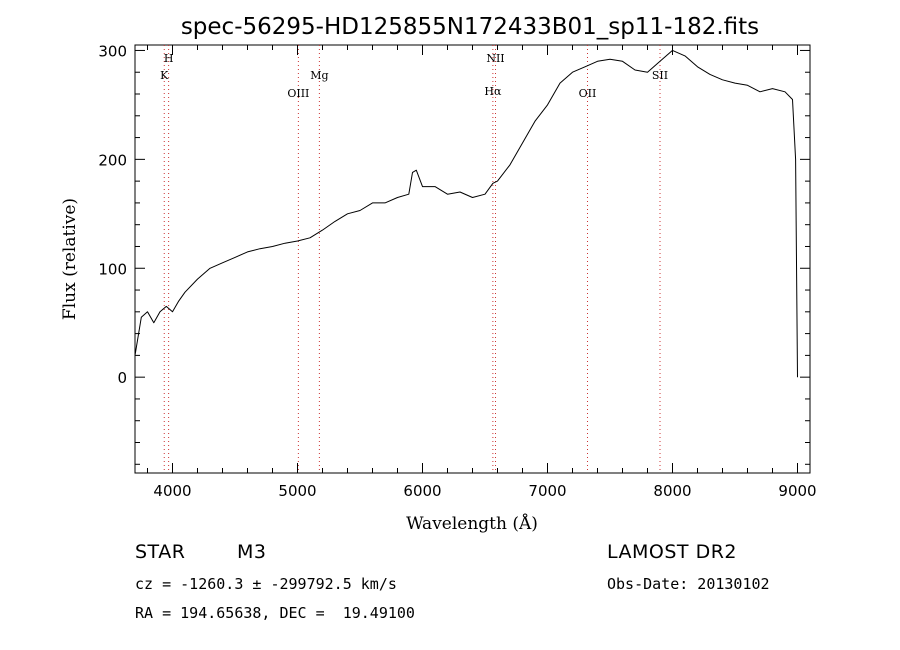  Describe the element at coordinates (112, 160) in the screenshot. I see `y-tick-label: 200` at that location.